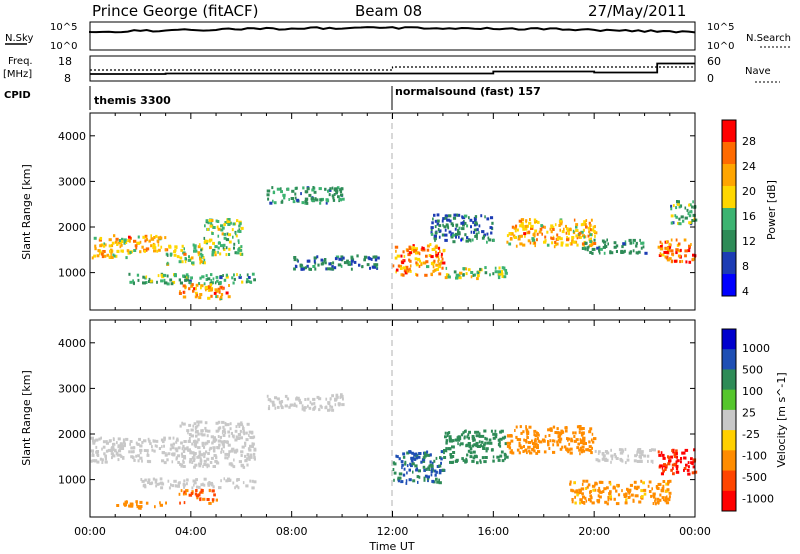 The height and width of the screenshot is (554, 800). Describe the element at coordinates (67, 78) in the screenshot. I see `freq-tick-bottom: 8` at that location.